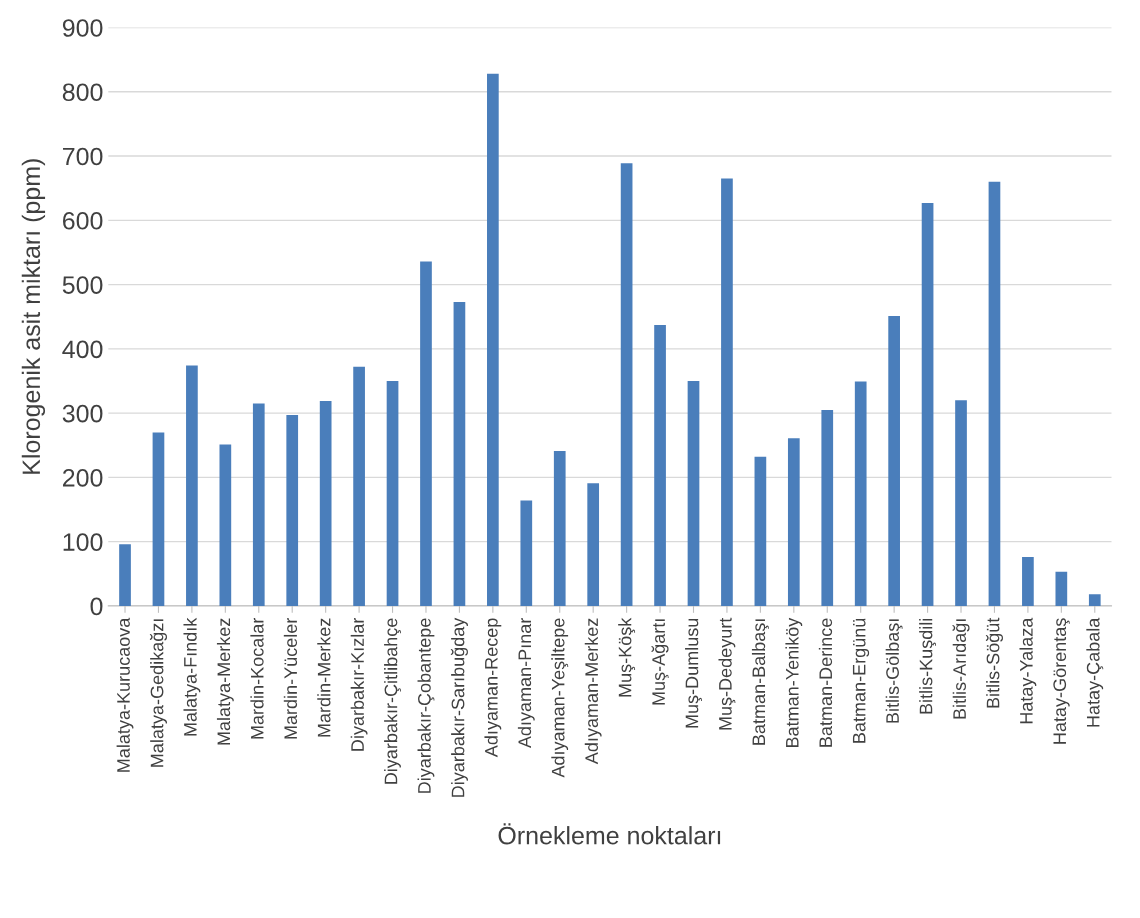  What do you see at coordinates (1061, 681) in the screenshot?
I see `x-tick-label: Hatay-Görentaş` at bounding box center [1061, 681].